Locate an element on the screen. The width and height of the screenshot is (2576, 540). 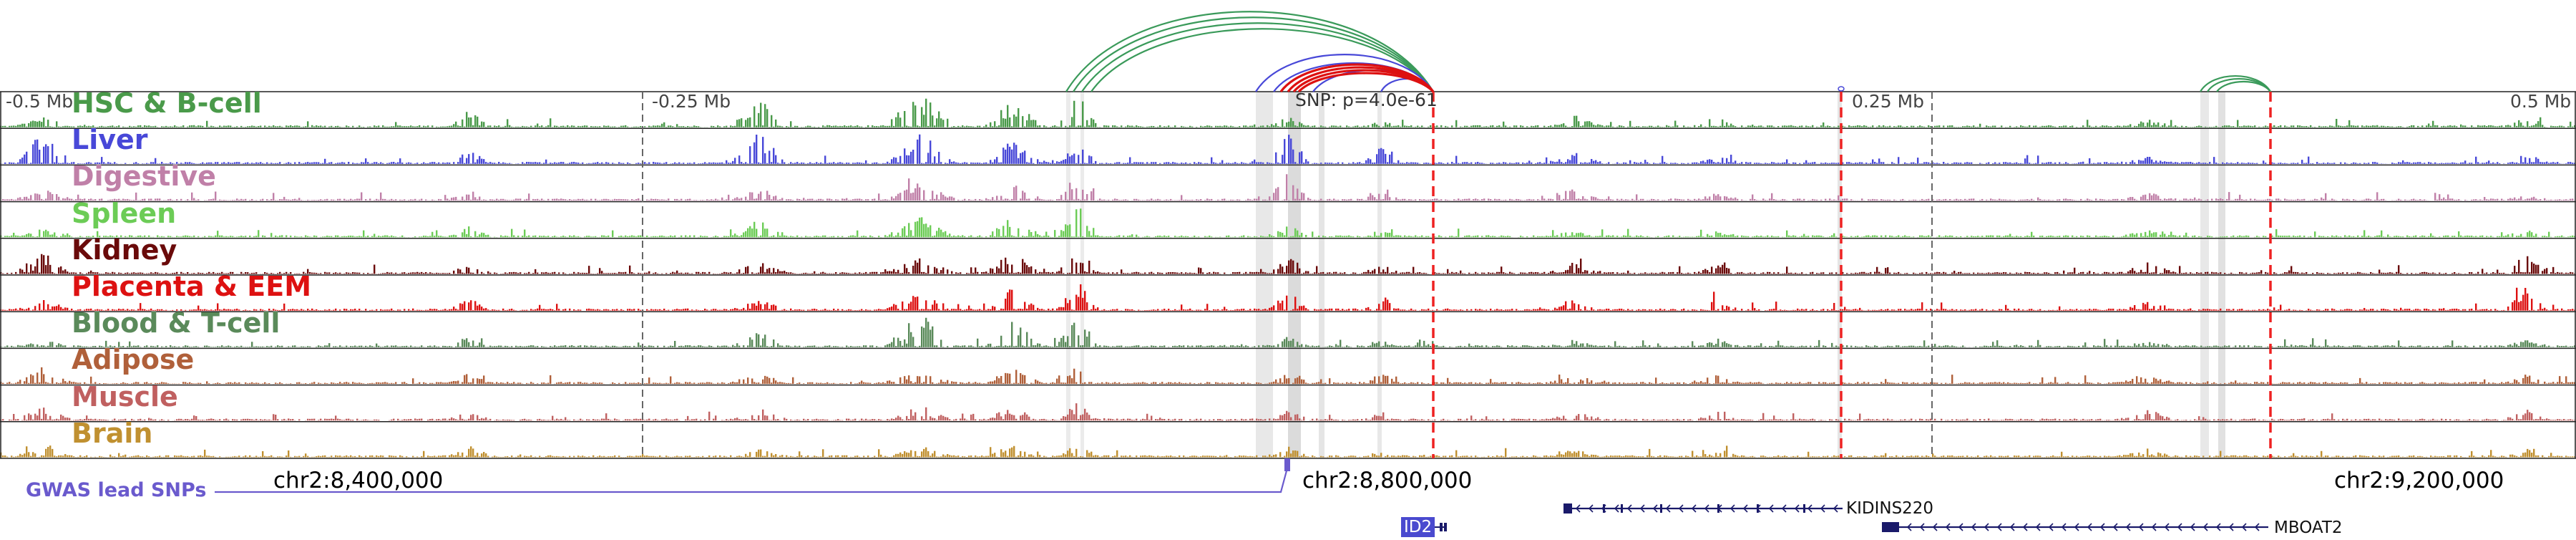
track-label: Digestive is located at coordinates (144, 176).